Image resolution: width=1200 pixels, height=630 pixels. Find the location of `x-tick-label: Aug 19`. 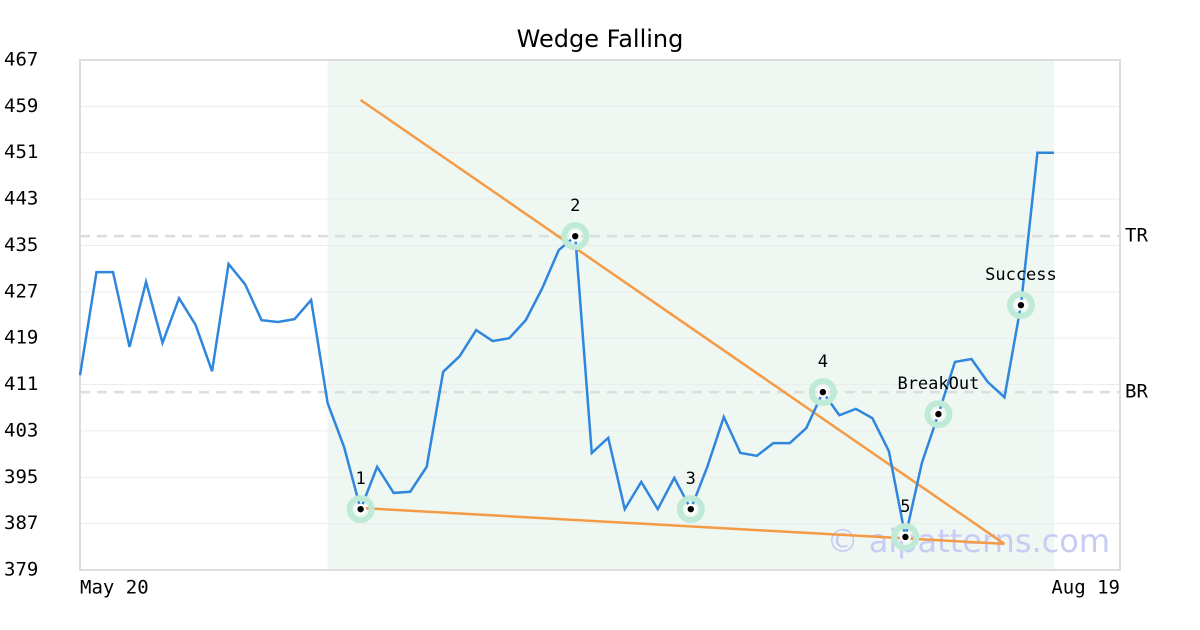

x-tick-label: Aug 19 is located at coordinates (1085, 588).